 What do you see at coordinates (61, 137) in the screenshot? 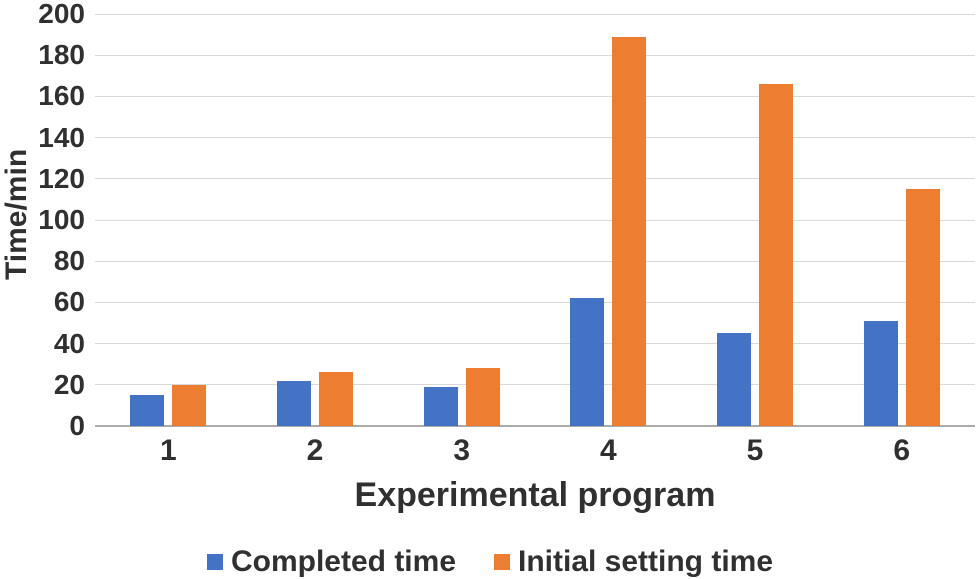
I see `y-tick-label-140: 140` at bounding box center [61, 137].